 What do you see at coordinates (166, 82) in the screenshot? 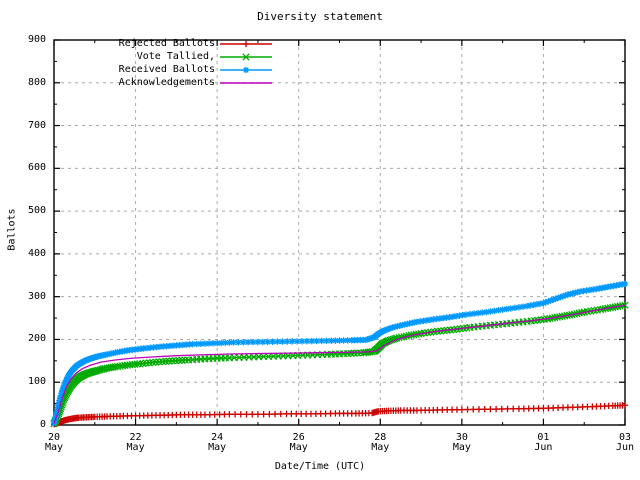
I see `legend-label-3: Acknowledgements` at bounding box center [166, 82].